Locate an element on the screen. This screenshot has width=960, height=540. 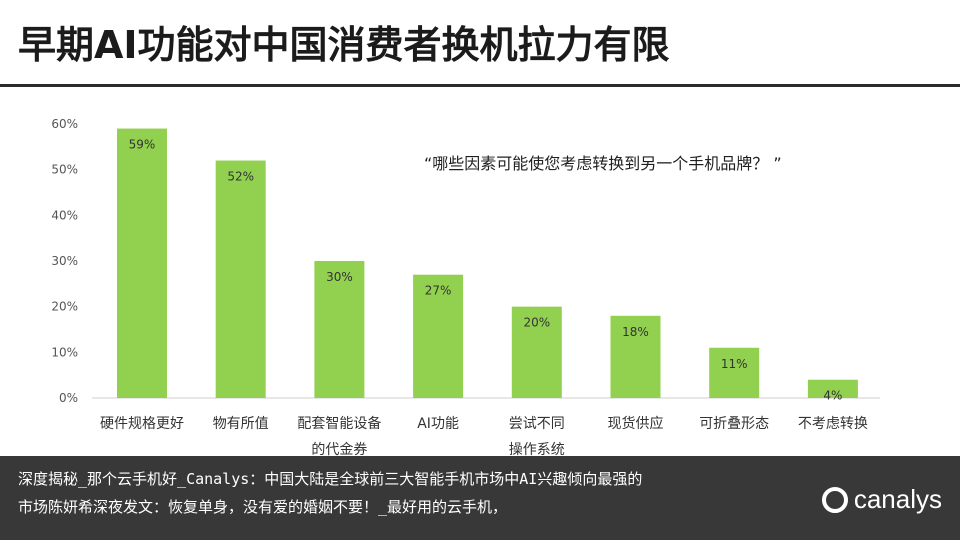
title-divider is located at coordinates (480, 85).